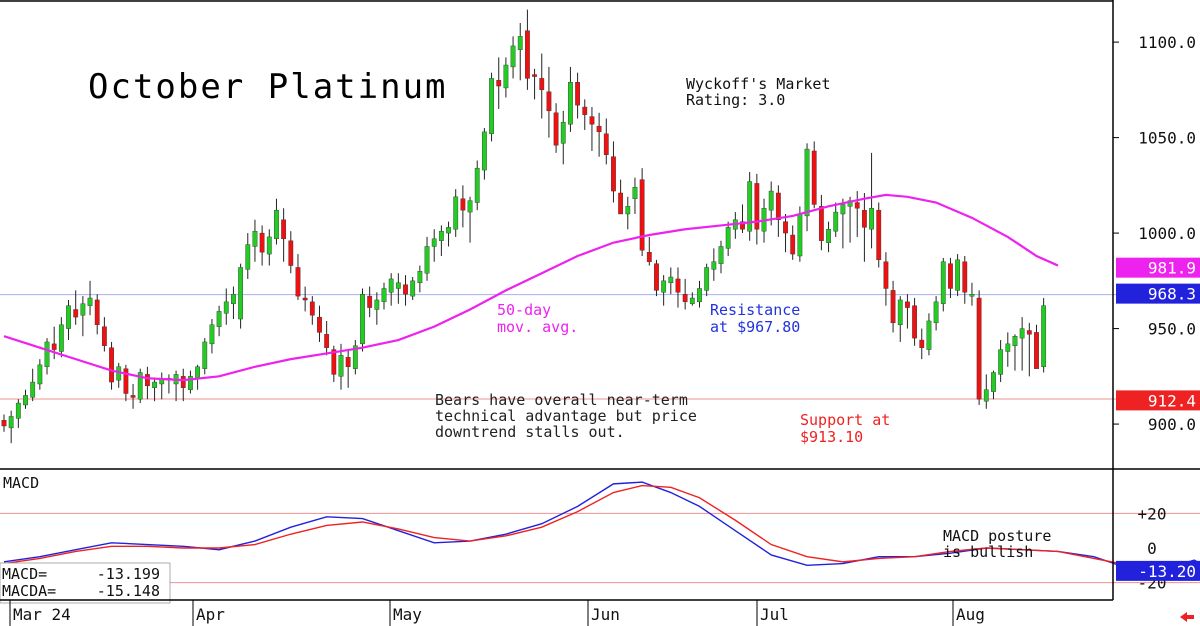  What do you see at coordinates (29, 591) in the screenshot?
I see `macd-readout-label: MACDA=` at bounding box center [29, 591].